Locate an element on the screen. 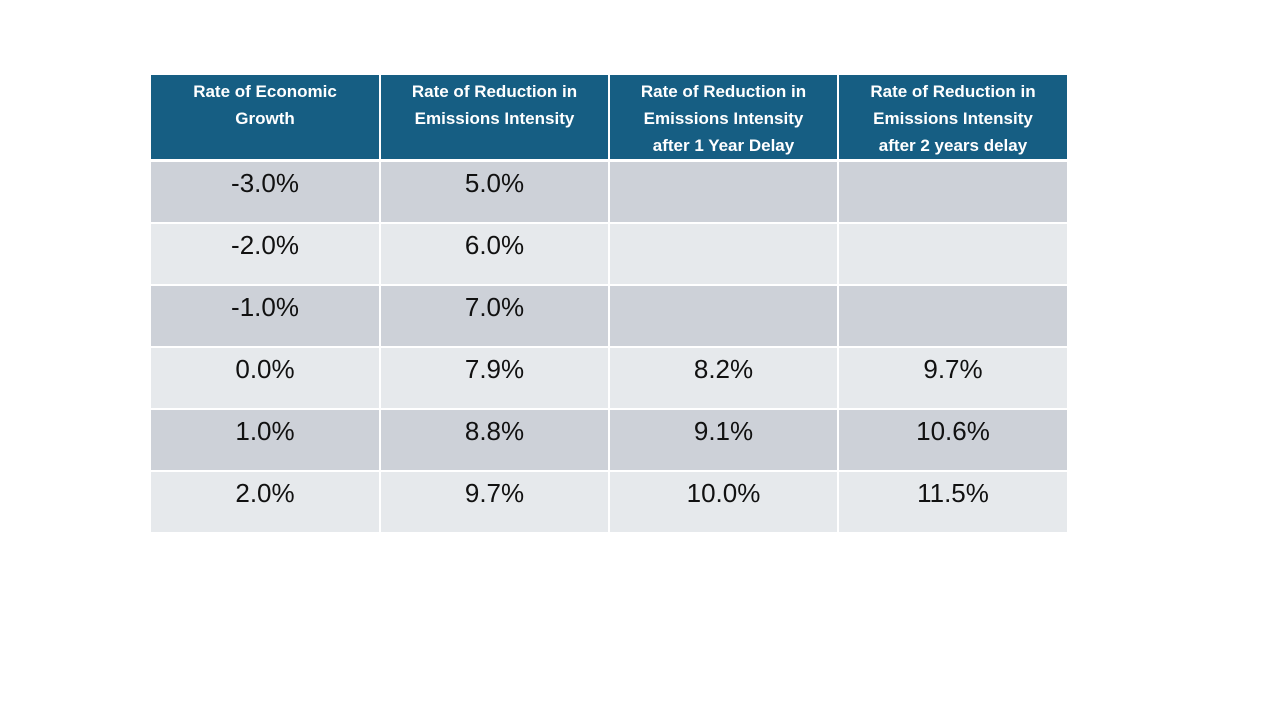 The height and width of the screenshot is (720, 1280). header-reduction-intensity: Rate of Reduction in Emissions Intensity is located at coordinates (495, 118).